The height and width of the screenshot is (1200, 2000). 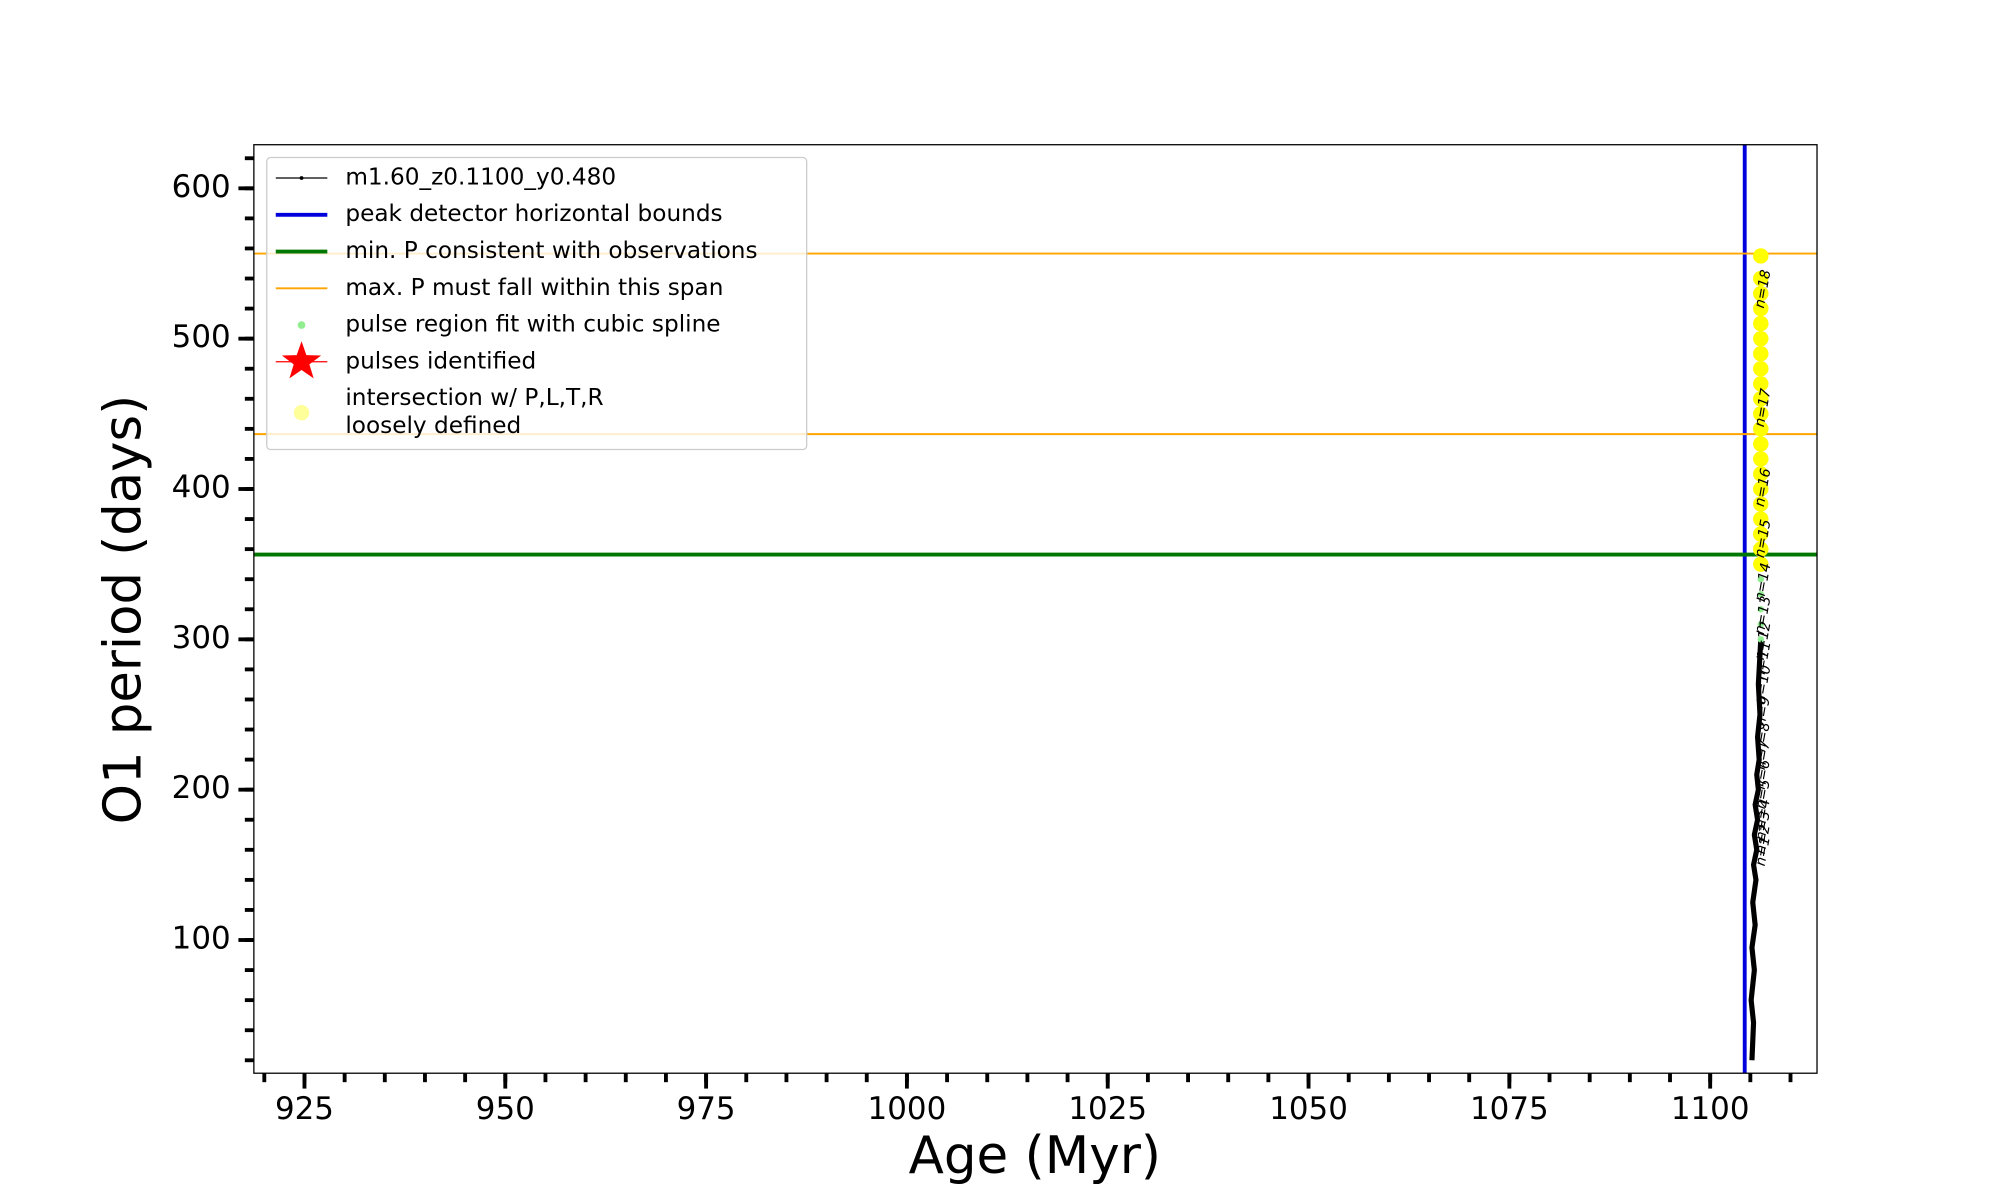 I want to click on y-axis-label: O1 period (days), so click(x=123, y=609).